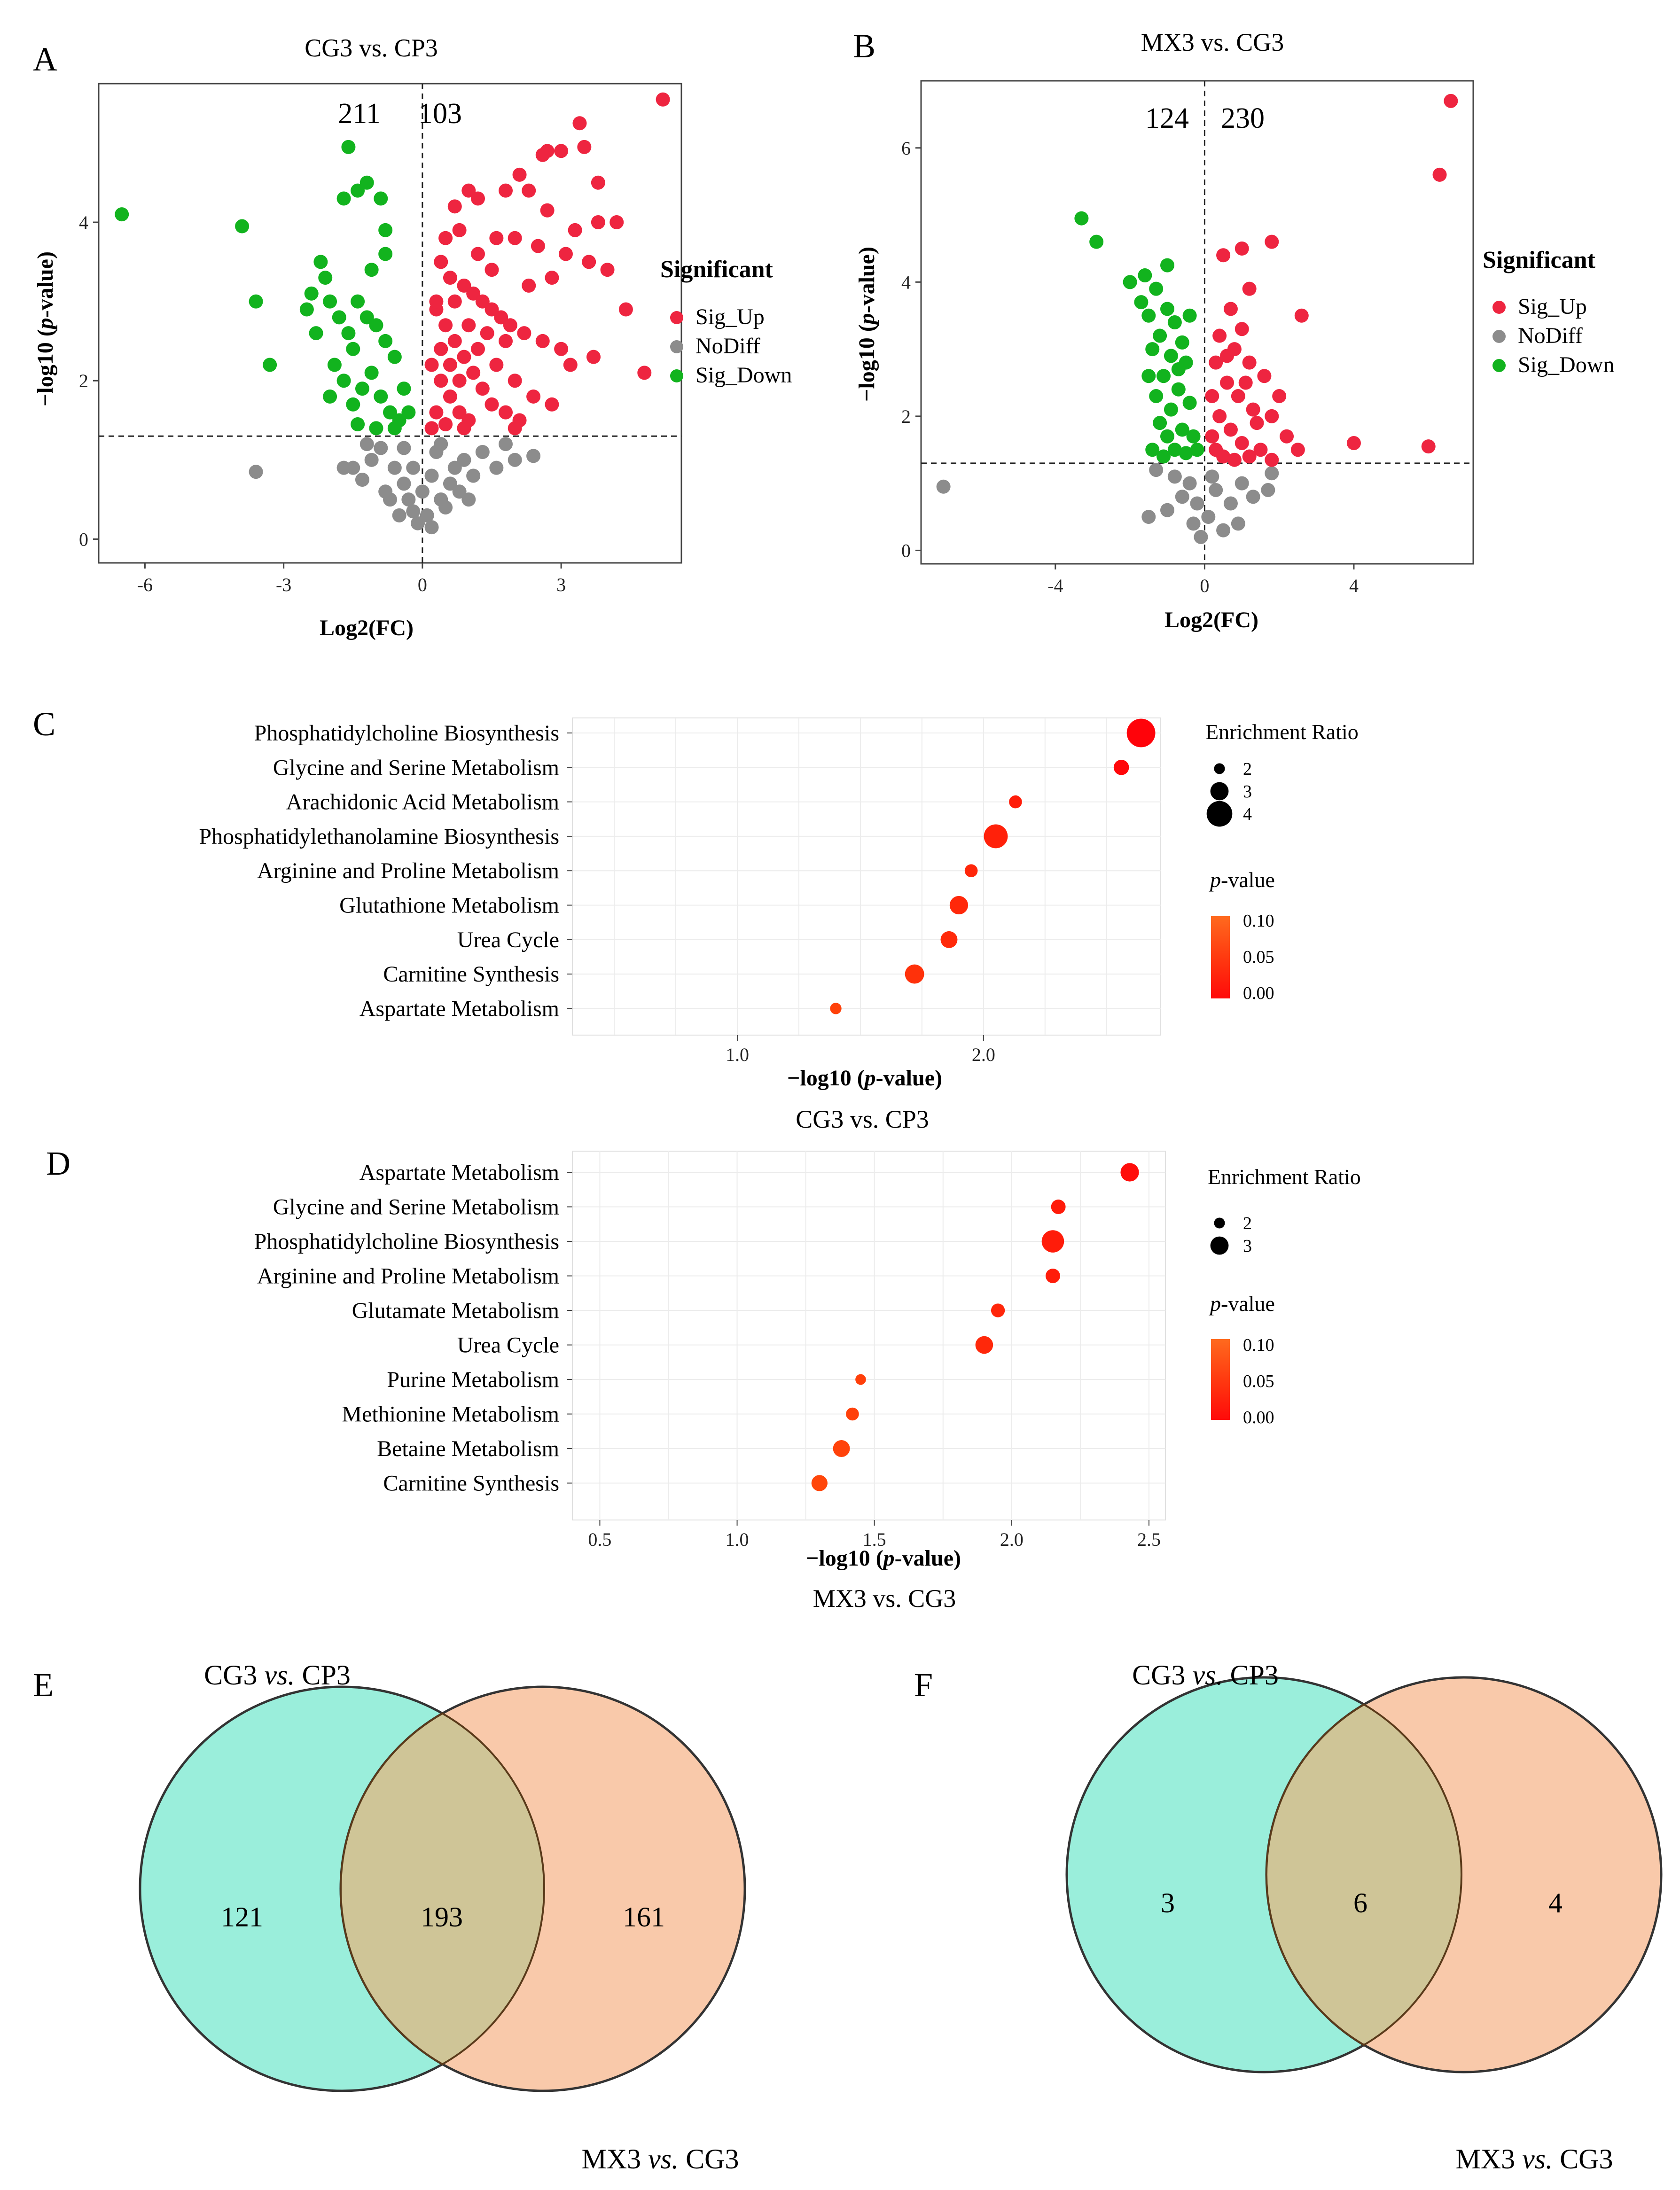 This screenshot has width=1680, height=2190. What do you see at coordinates (1248, 880) in the screenshot?
I see `p-value-suffix: -value` at bounding box center [1248, 880].